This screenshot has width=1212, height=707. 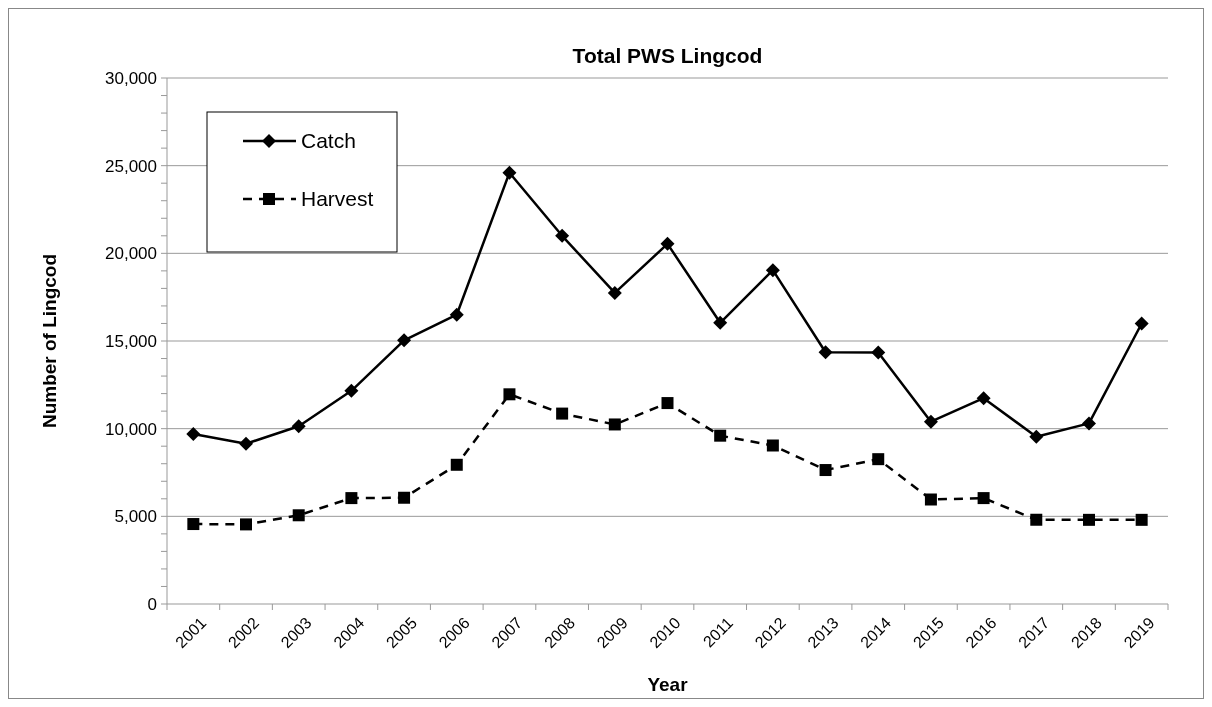 What do you see at coordinates (131, 341) in the screenshot?
I see `y-tick-label: 15,000` at bounding box center [131, 341].